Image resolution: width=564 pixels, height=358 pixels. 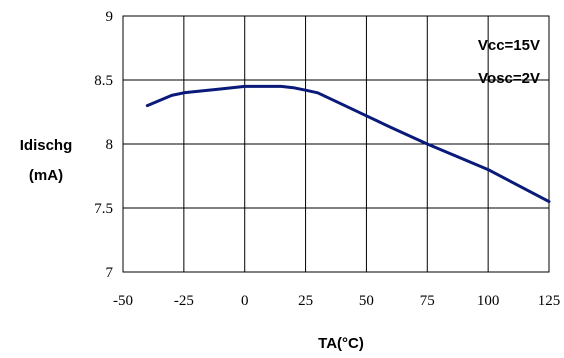 I want to click on x-tick-label-7: 125, so click(x=549, y=301).